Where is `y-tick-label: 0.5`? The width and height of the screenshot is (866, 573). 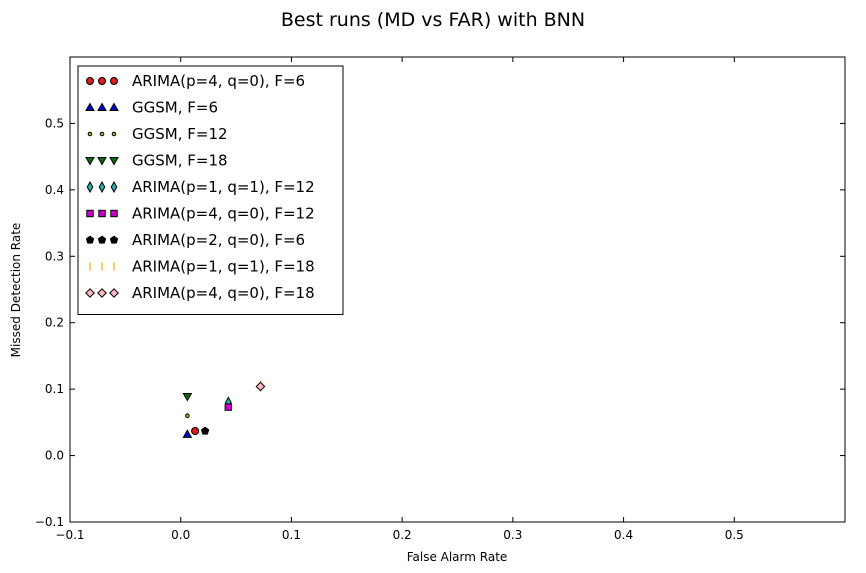
y-tick-label: 0.5 is located at coordinates (54, 123).